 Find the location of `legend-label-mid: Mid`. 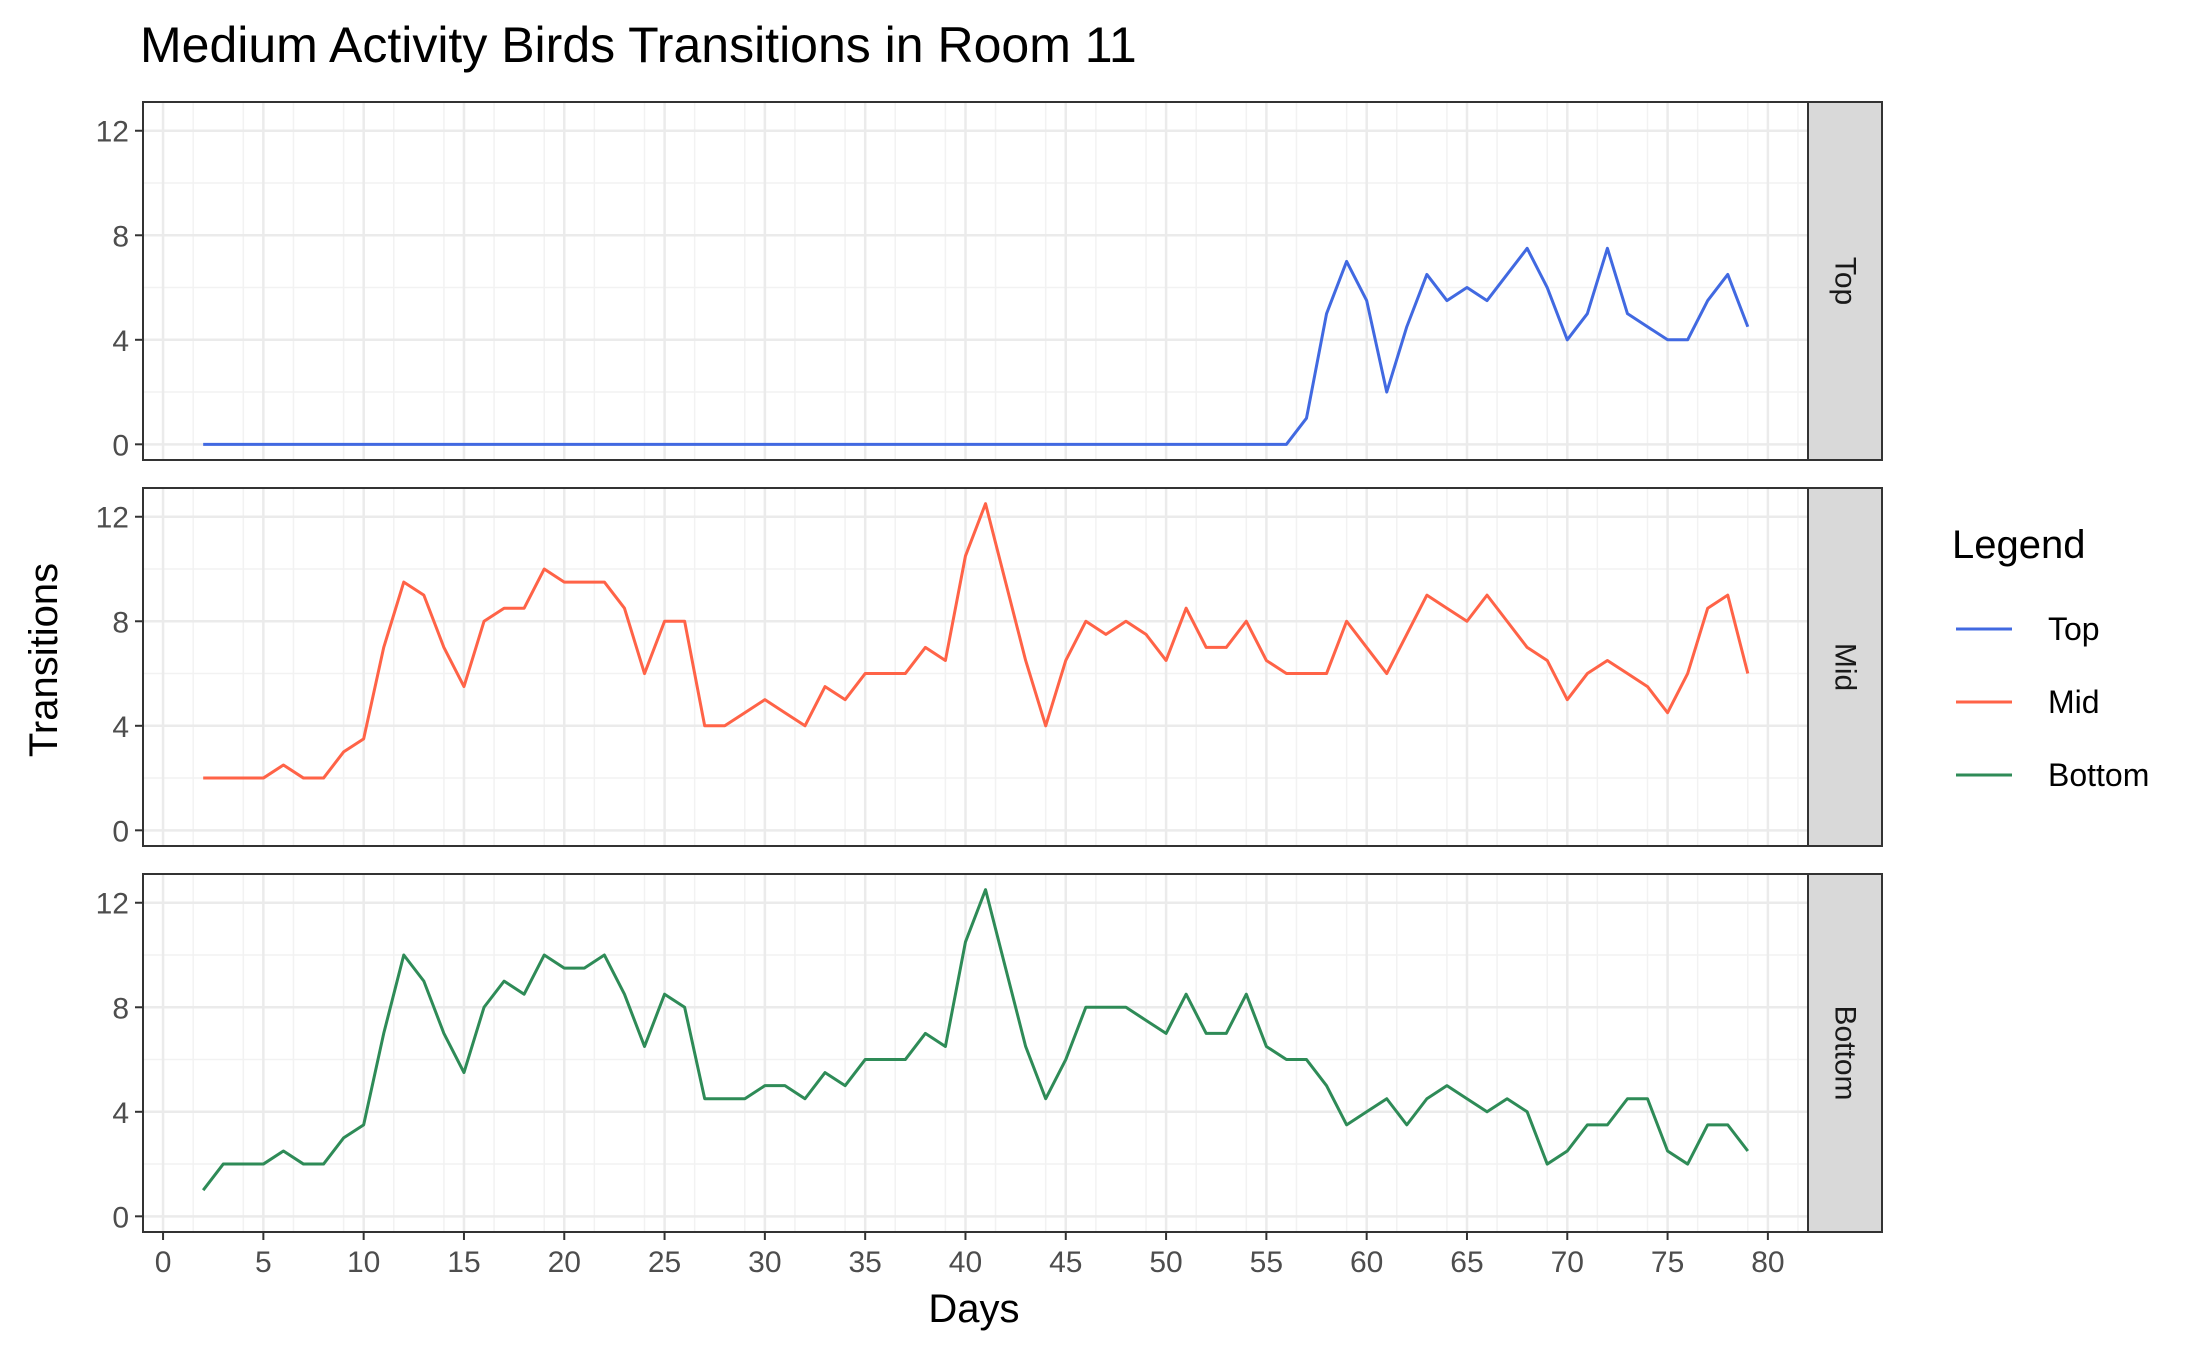

legend-label-mid: Mid is located at coordinates (2074, 702).